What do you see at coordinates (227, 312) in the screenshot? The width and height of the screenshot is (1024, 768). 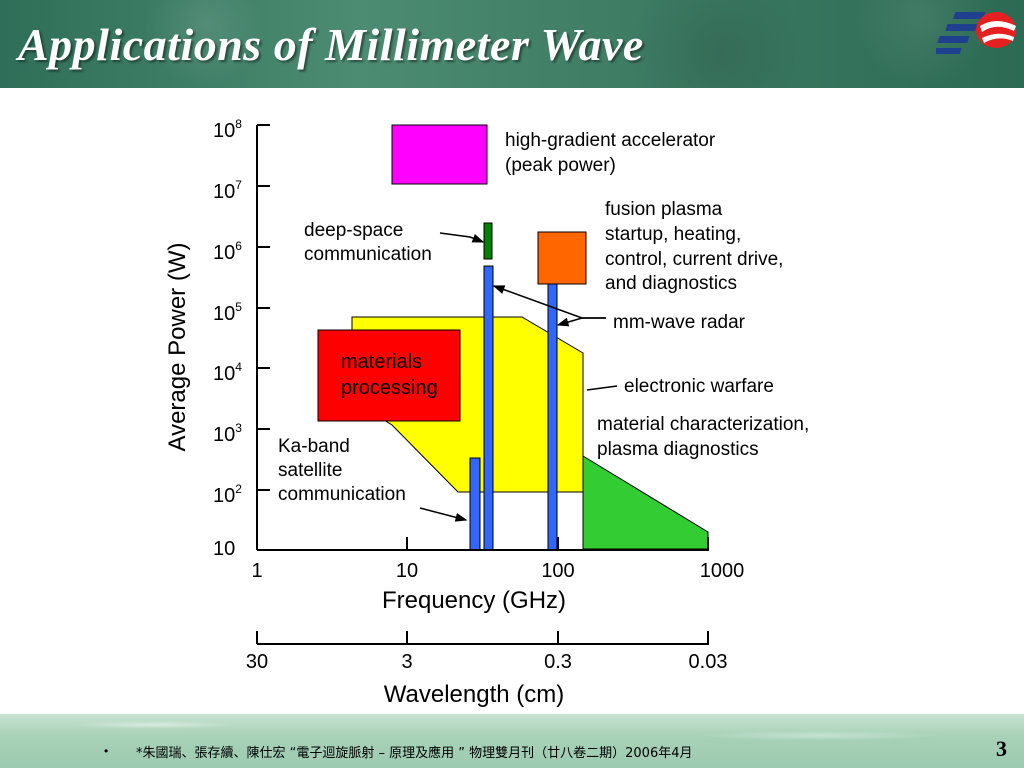 I see `y-tick-label: 10⁵` at bounding box center [227, 312].